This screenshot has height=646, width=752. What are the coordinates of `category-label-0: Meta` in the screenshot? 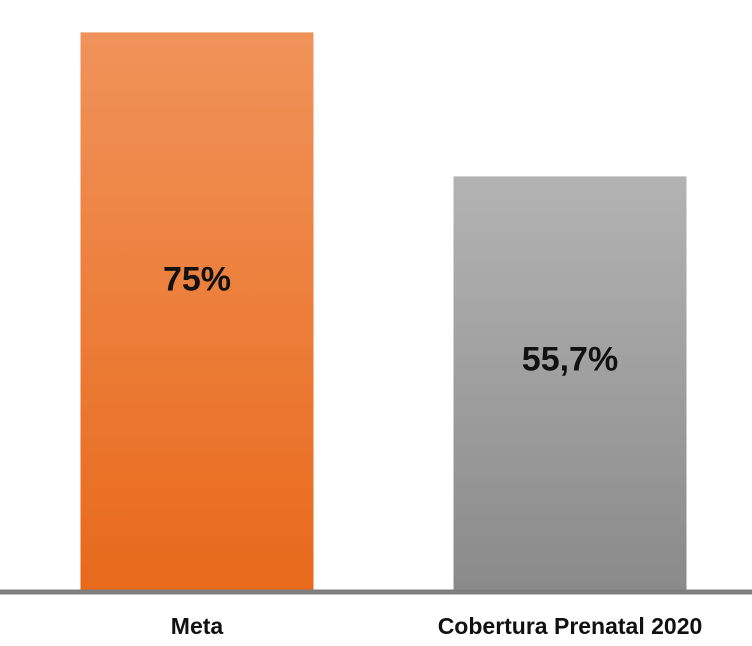 It's located at (197, 626).